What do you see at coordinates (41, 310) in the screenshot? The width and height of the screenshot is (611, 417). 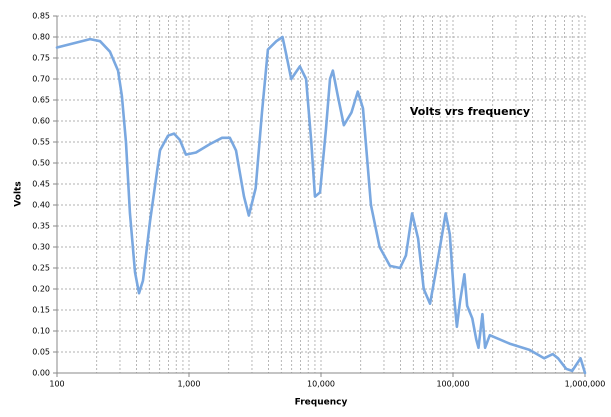 I see `y-tick-label: 0.15` at bounding box center [41, 310].